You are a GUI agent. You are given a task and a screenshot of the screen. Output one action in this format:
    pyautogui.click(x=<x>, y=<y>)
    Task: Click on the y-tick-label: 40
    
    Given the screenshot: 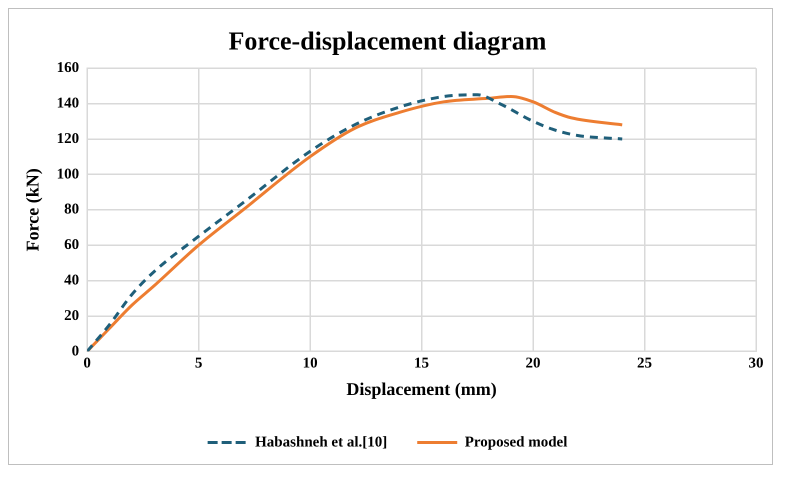 What is the action you would take?
    pyautogui.click(x=72, y=280)
    